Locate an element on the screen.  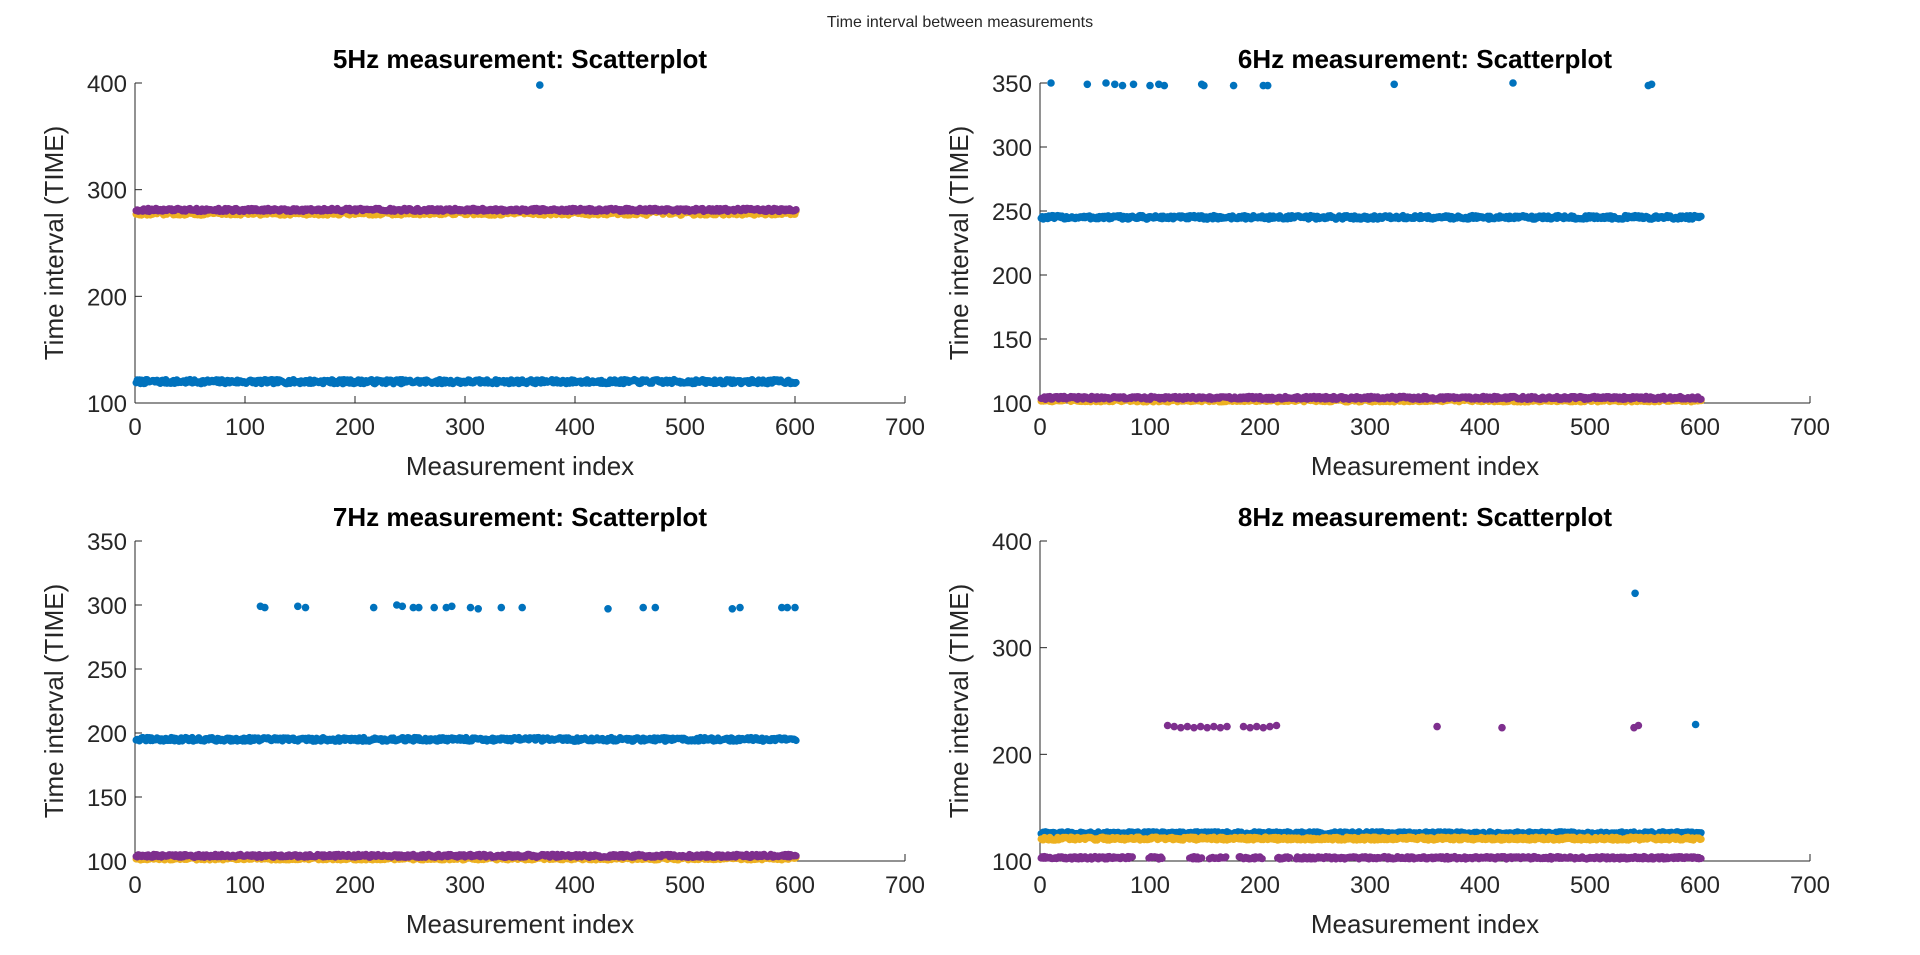
subplot-title: 7Hz measurement: Scatterplot is located at coordinates (520, 517).